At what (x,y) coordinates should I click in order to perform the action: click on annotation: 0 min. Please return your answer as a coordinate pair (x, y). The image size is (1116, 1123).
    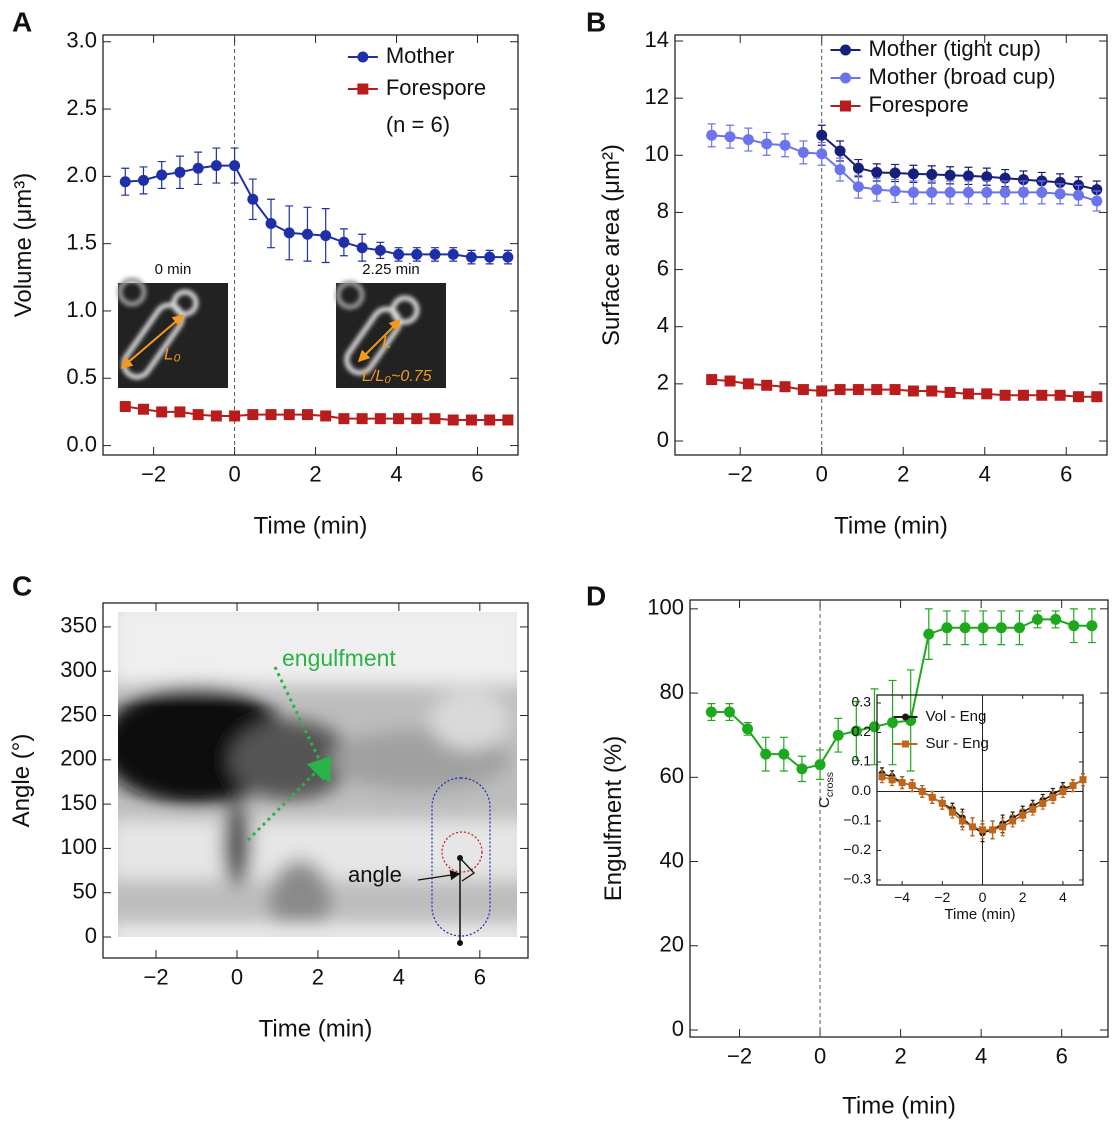
    Looking at the image, I should click on (173, 269).